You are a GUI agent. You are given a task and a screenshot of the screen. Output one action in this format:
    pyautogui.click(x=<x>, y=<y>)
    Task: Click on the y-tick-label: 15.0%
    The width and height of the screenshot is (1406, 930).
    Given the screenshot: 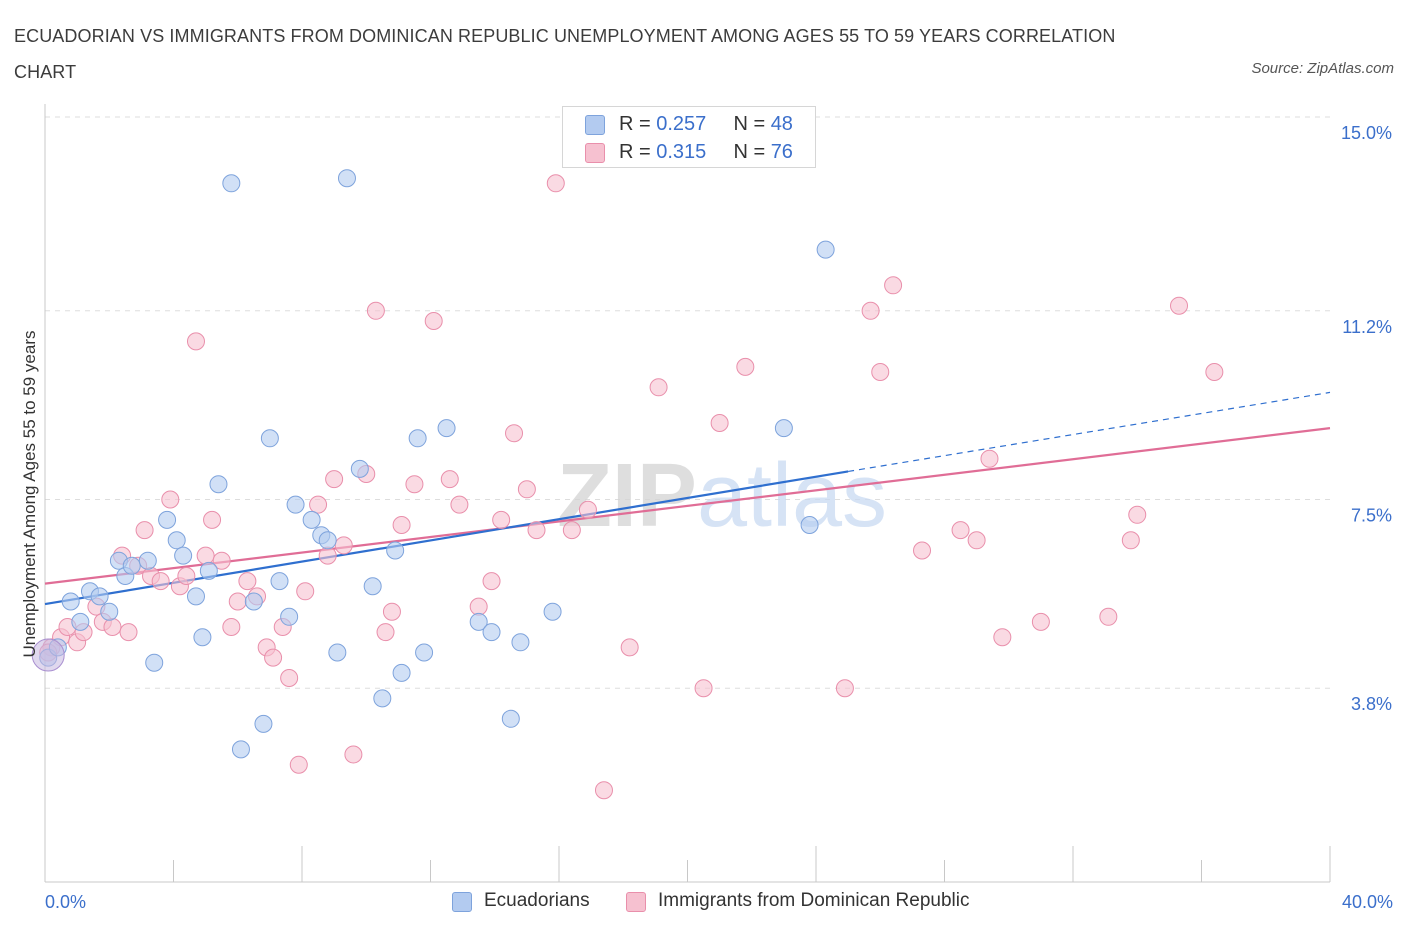 What is the action you would take?
    pyautogui.click(x=1366, y=133)
    